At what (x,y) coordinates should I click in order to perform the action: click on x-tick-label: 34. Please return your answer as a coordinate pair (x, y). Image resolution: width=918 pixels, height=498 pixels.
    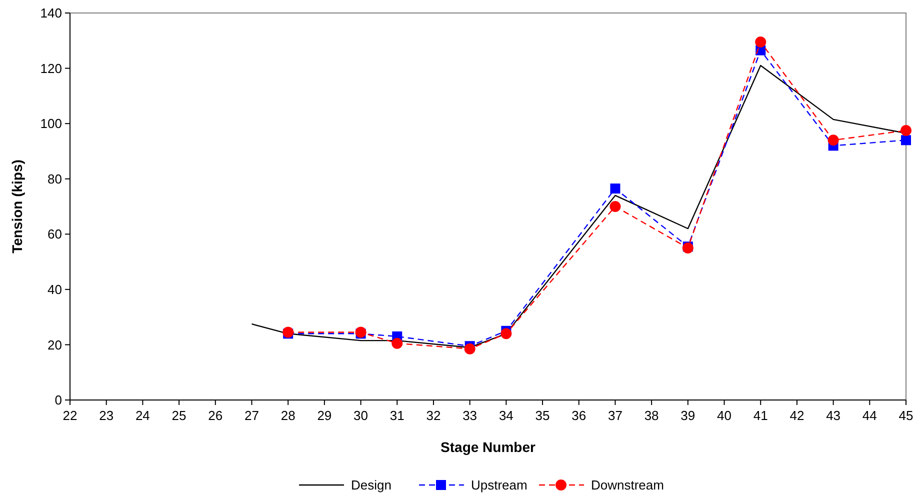
    Looking at the image, I should click on (506, 415).